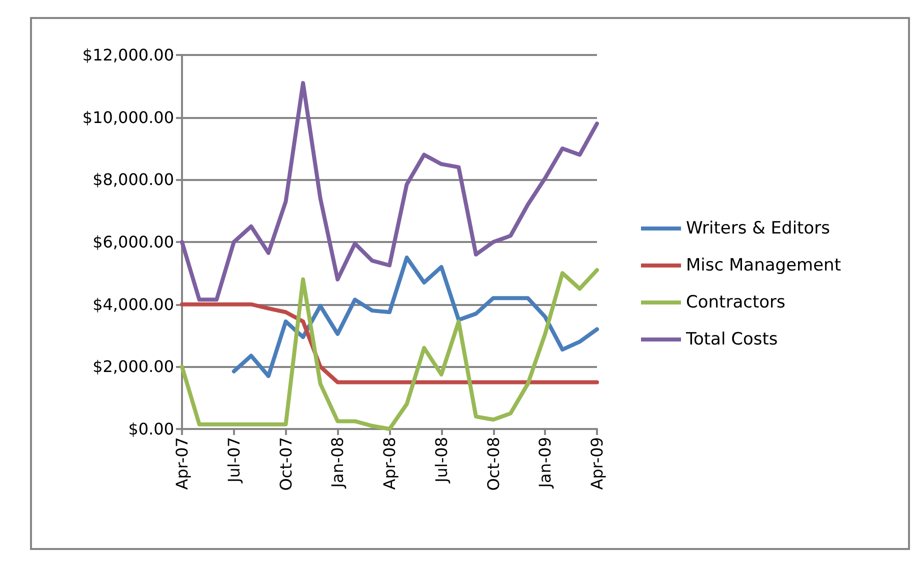  I want to click on y-tick-label: $2,000.00, so click(133, 366).